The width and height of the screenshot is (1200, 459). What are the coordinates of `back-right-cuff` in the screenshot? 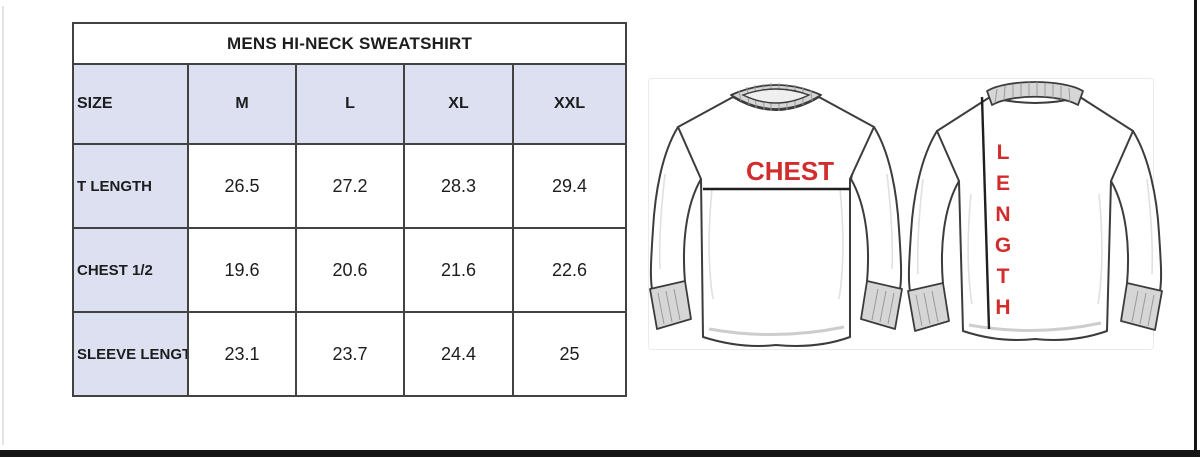 It's located at (1141, 306).